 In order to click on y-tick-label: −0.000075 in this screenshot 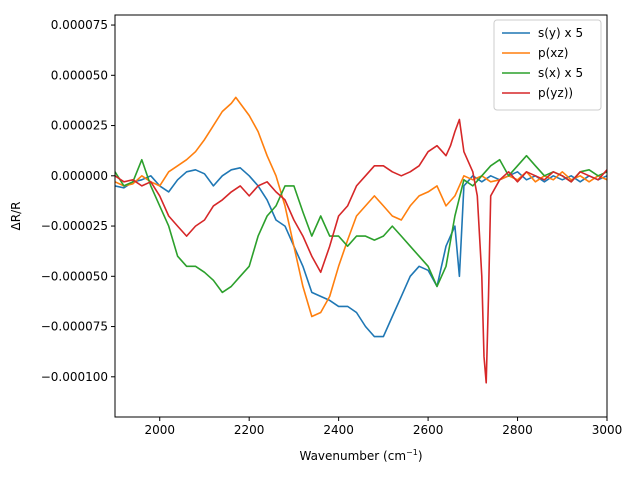, I will do `click(74, 327)`.